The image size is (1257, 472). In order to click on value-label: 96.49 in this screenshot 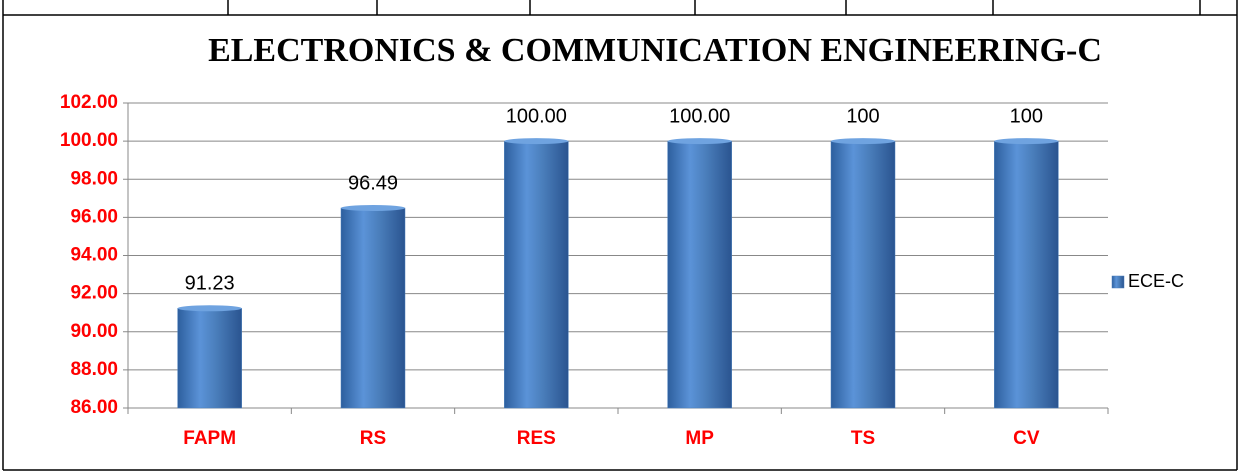, I will do `click(373, 183)`.